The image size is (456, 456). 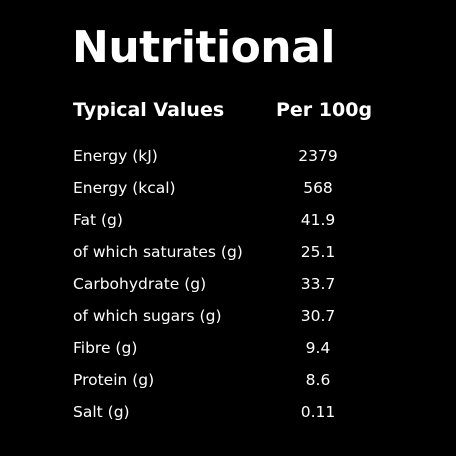 What do you see at coordinates (318, 316) in the screenshot?
I see `row-value: 30.7` at bounding box center [318, 316].